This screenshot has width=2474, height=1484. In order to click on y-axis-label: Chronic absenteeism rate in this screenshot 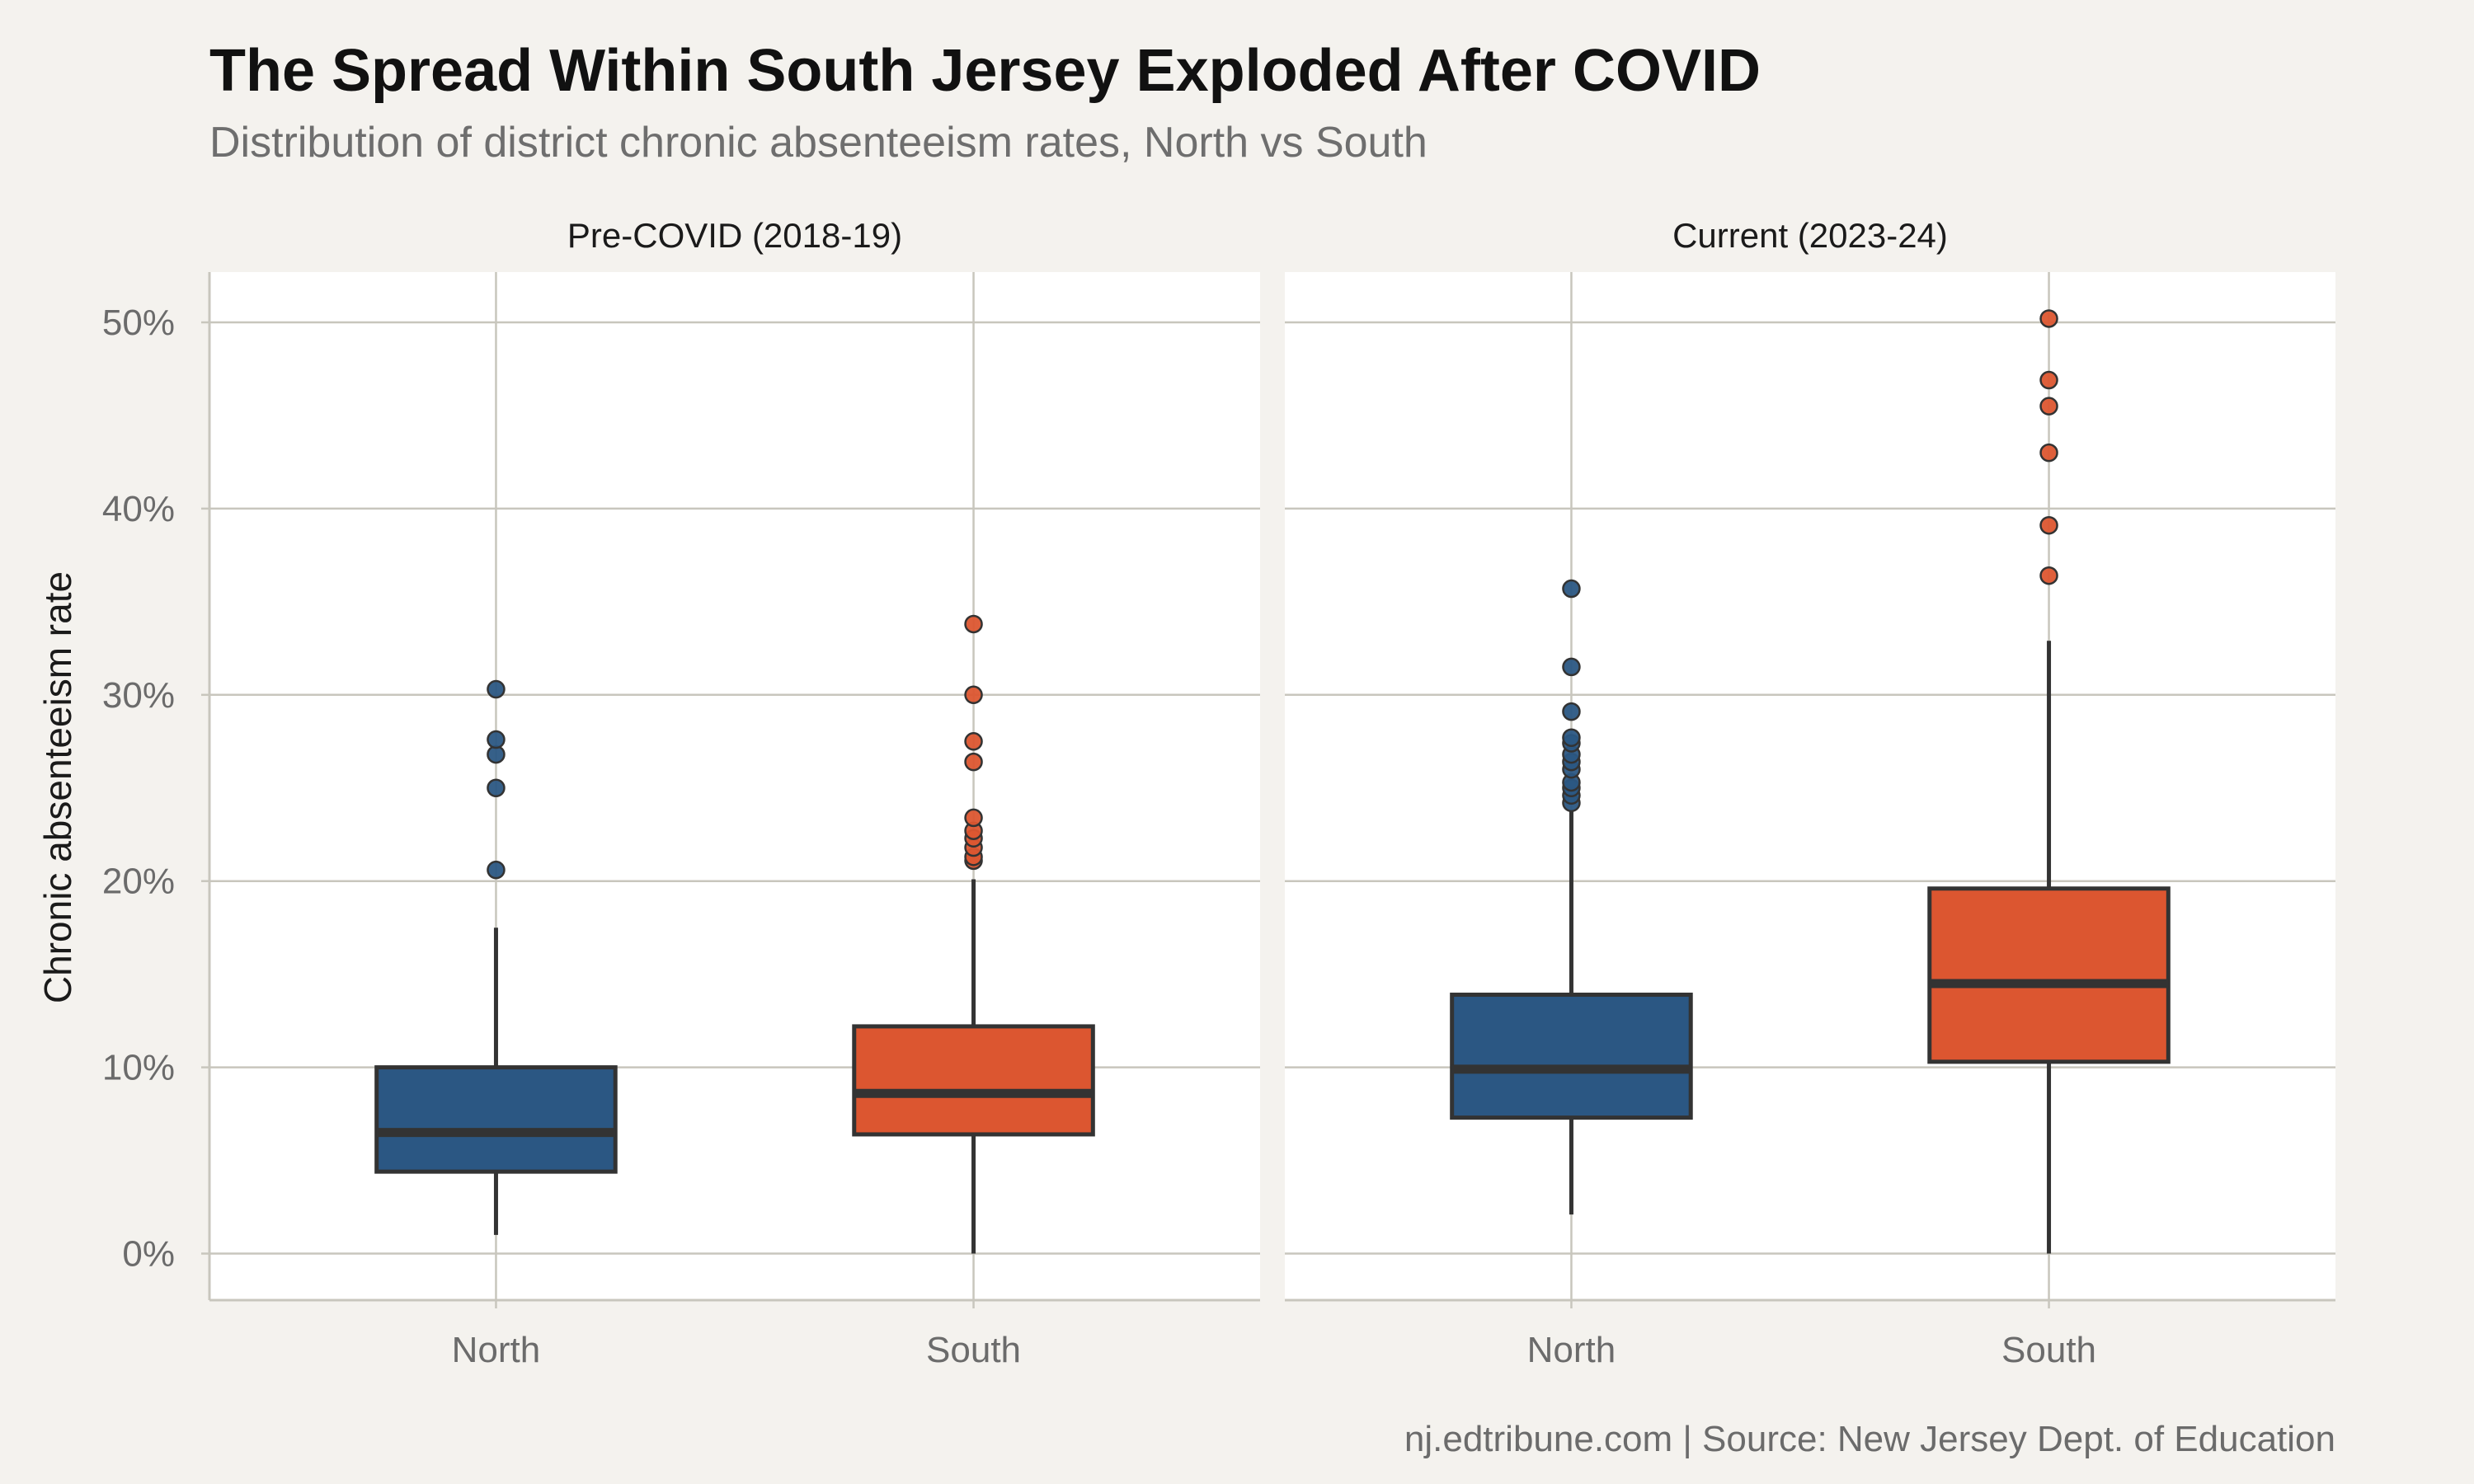, I will do `click(57, 787)`.